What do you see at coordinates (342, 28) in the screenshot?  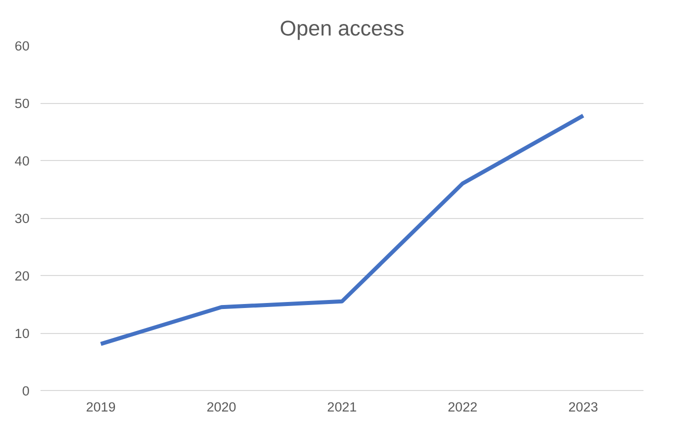 I see `chart-title: Open access` at bounding box center [342, 28].